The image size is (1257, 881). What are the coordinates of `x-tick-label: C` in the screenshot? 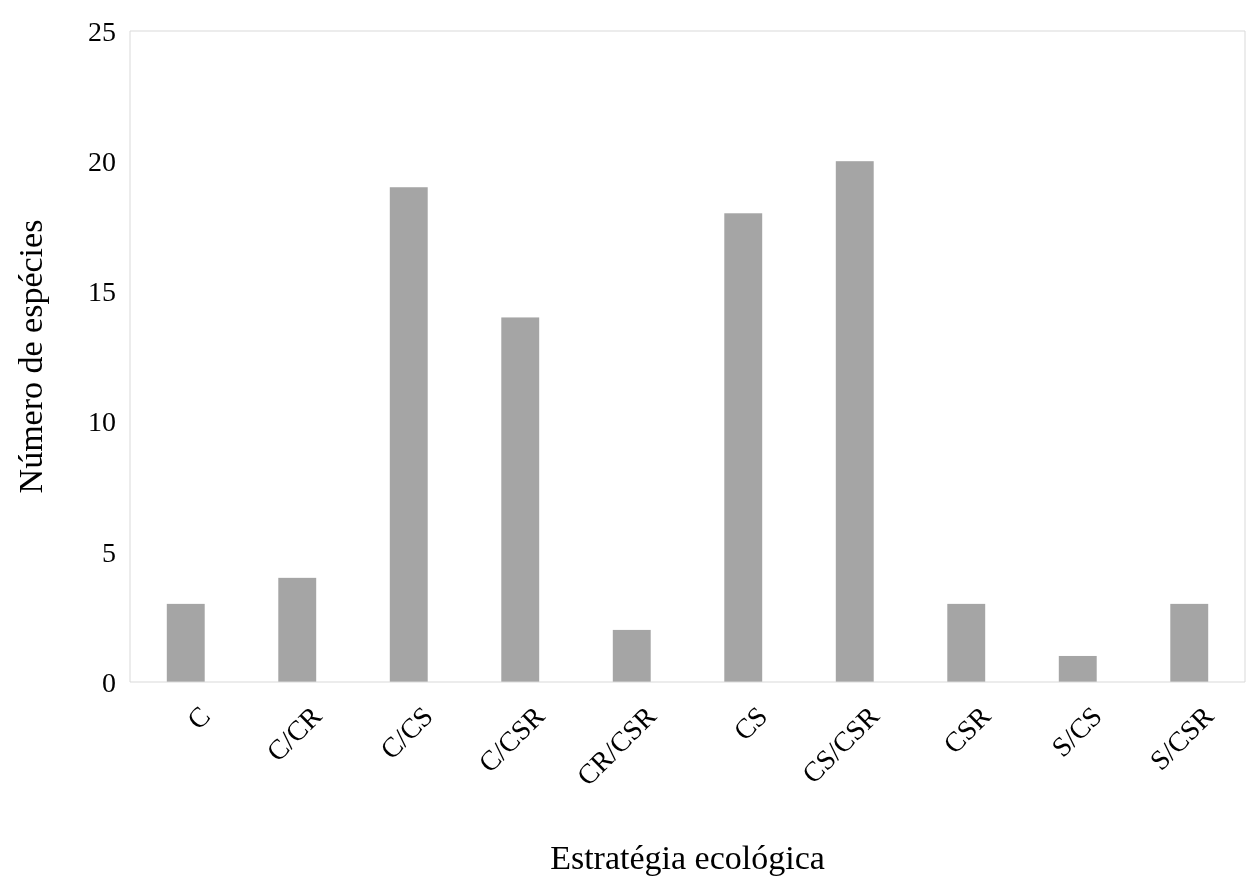 It's located at (198, 718).